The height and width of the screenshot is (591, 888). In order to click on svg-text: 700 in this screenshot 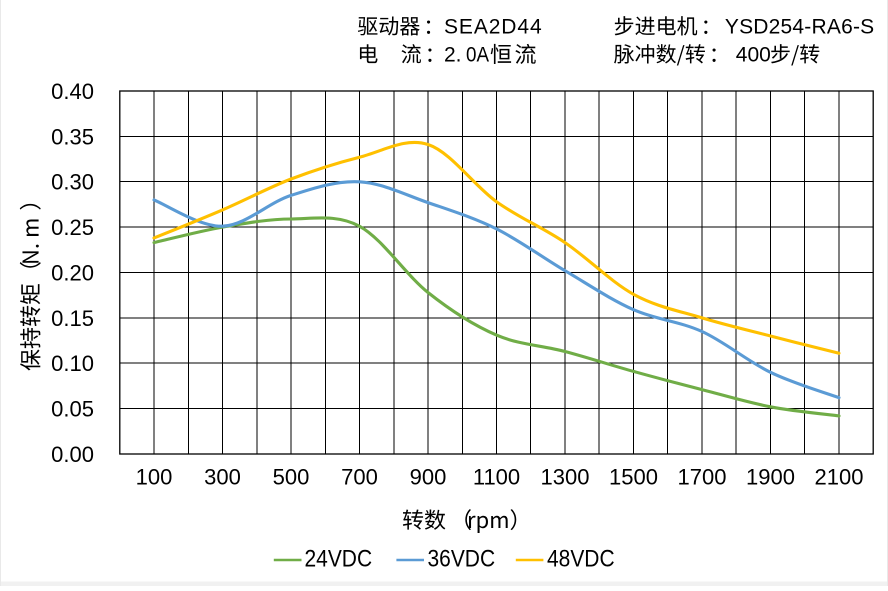, I will do `click(359, 476)`.